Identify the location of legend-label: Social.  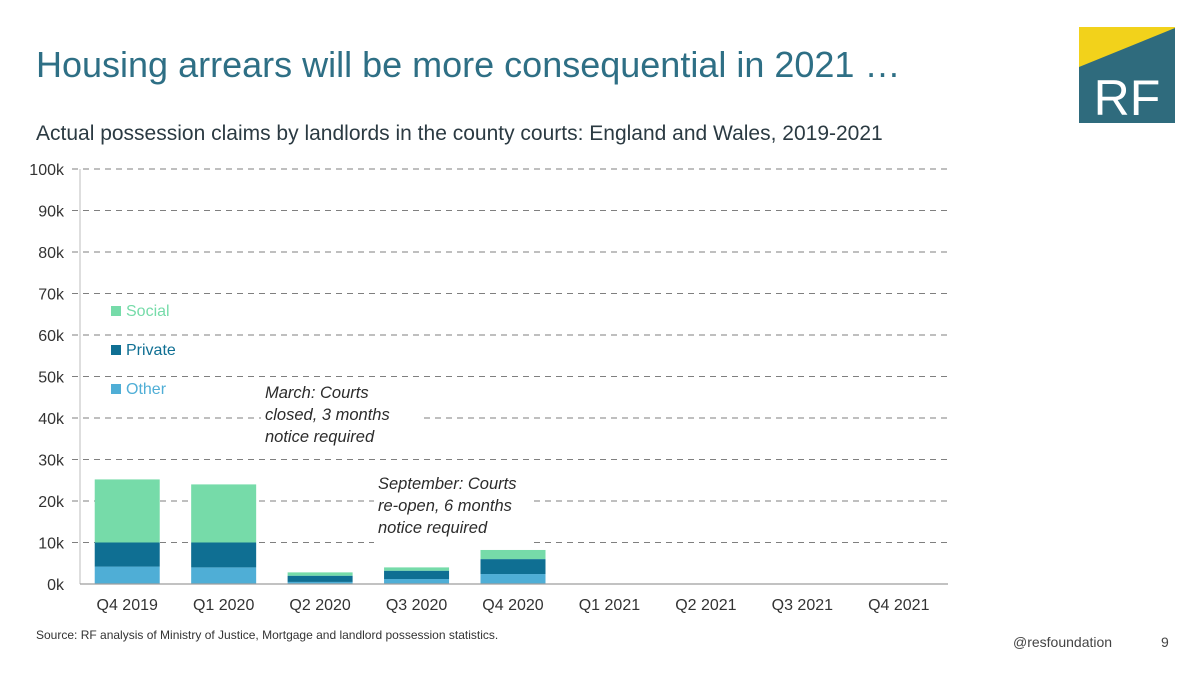
(148, 311).